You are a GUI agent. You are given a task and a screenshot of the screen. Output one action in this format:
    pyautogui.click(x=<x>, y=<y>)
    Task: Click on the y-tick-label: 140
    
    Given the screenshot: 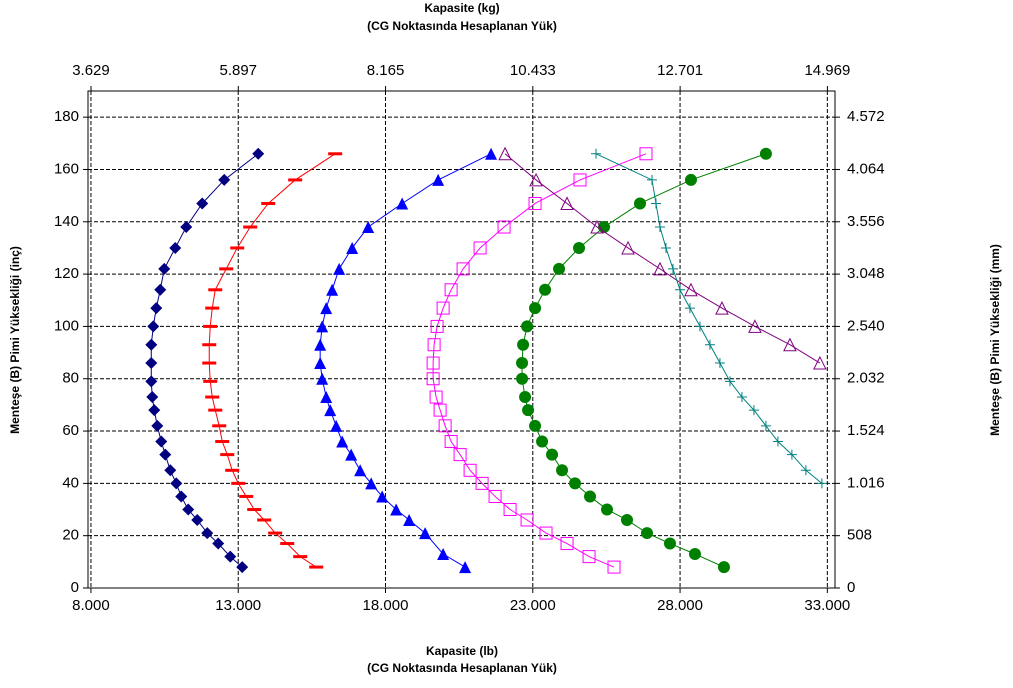 What is the action you would take?
    pyautogui.click(x=66, y=221)
    